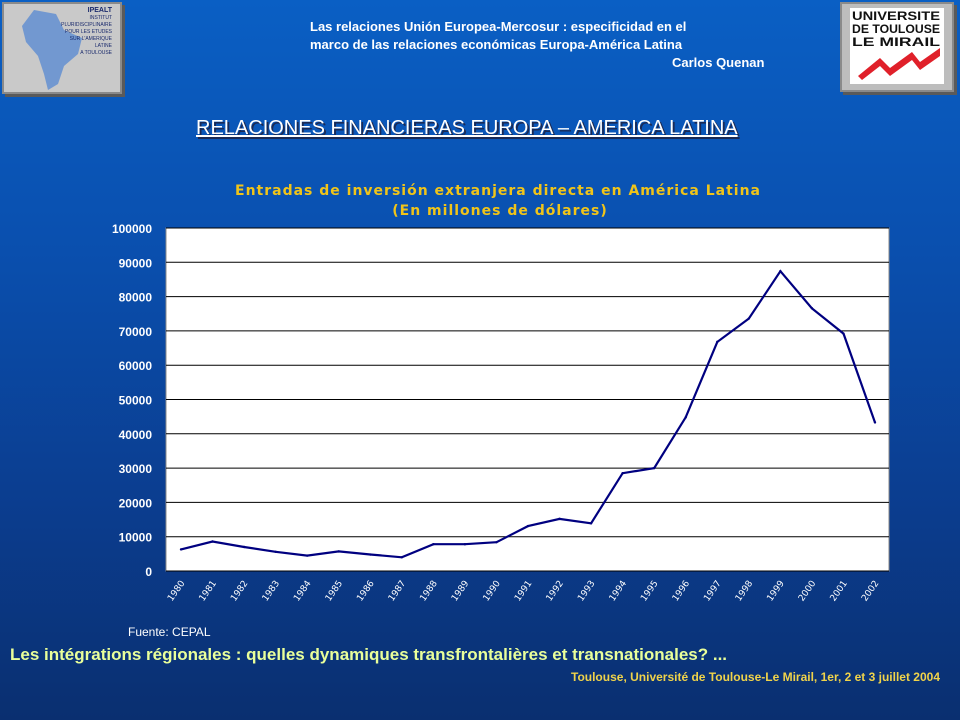 The height and width of the screenshot is (720, 960). Describe the element at coordinates (460, 591) in the screenshot. I see `x-tick-label: 1989` at that location.